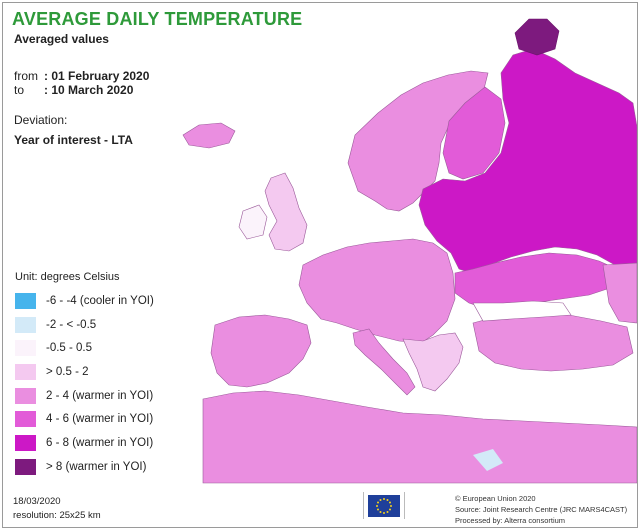 This screenshot has height=530, width=640. What do you see at coordinates (71, 324) in the screenshot?
I see `legend-label: -2 - < -0.5` at bounding box center [71, 324].